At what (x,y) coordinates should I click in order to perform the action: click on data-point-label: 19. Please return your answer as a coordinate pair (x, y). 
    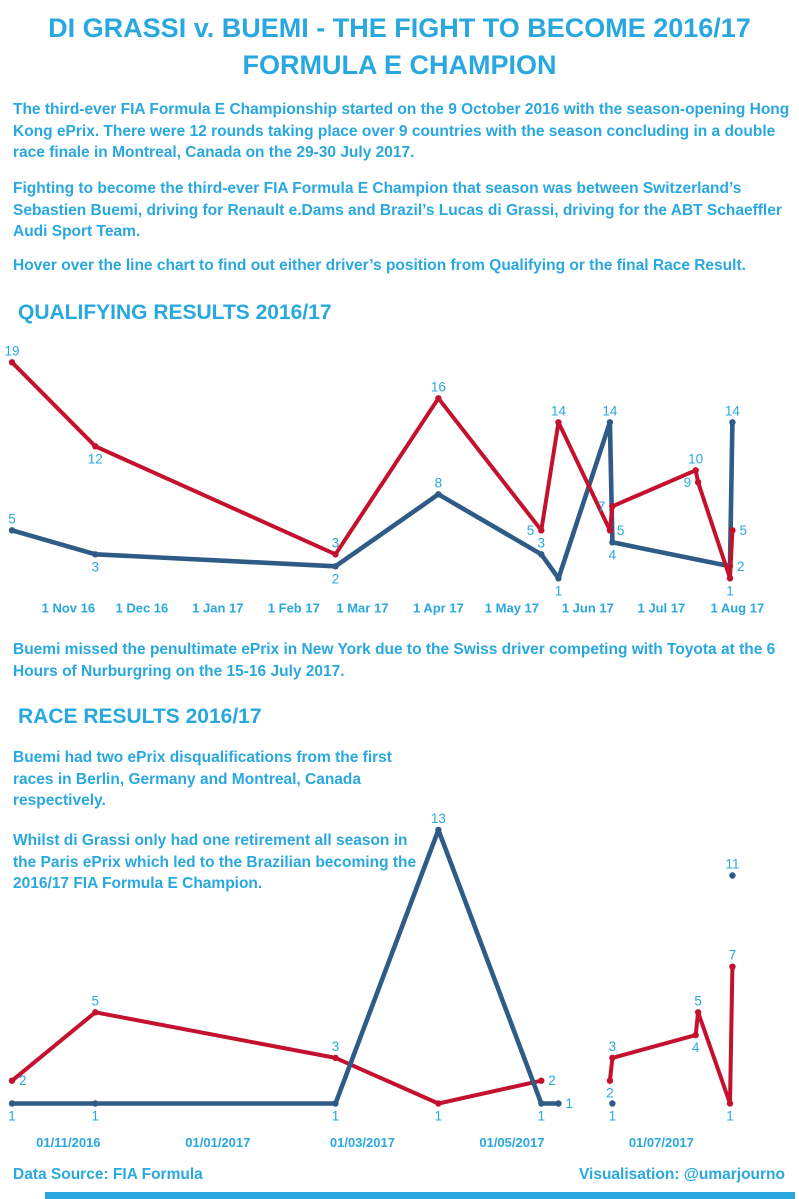
    Looking at the image, I should click on (11, 350).